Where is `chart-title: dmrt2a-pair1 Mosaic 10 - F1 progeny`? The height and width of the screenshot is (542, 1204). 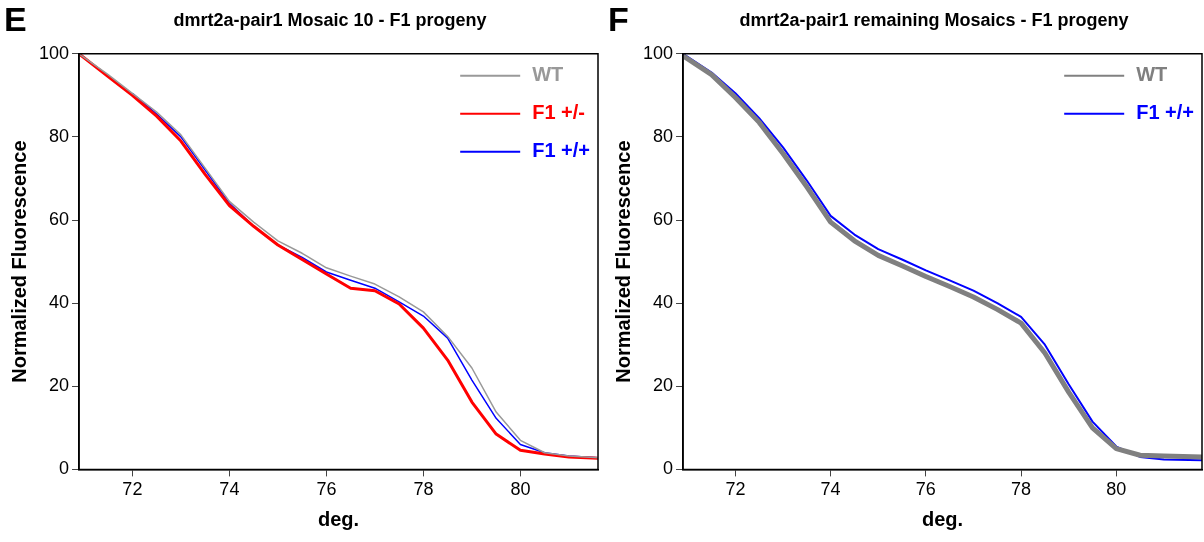 chart-title: dmrt2a-pair1 Mosaic 10 - F1 progeny is located at coordinates (330, 20).